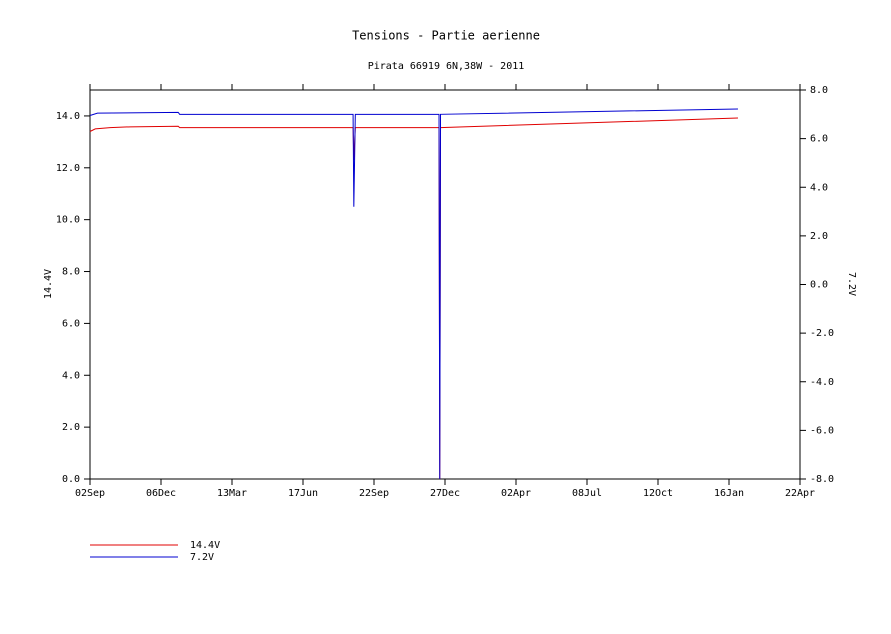 The width and height of the screenshot is (891, 634). What do you see at coordinates (822, 382) in the screenshot?
I see `y2-tick-label: -4.0` at bounding box center [822, 382].